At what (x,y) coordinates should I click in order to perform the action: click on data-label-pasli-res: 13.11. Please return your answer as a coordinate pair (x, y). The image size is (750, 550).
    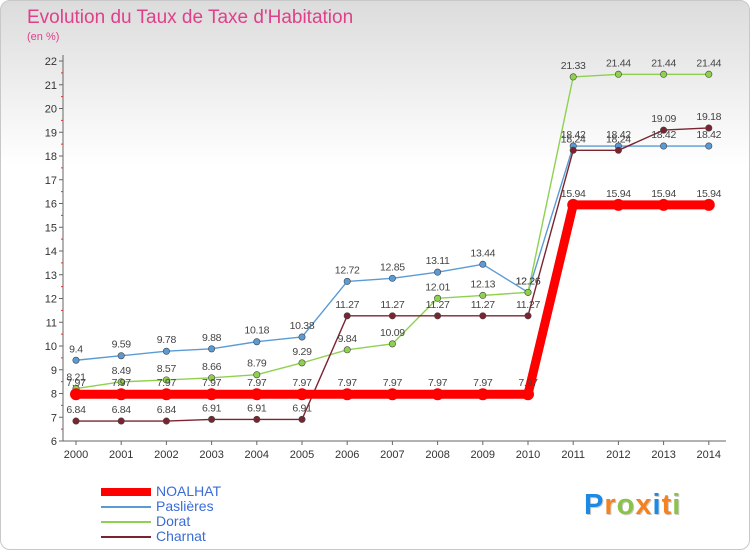
    Looking at the image, I should click on (438, 261).